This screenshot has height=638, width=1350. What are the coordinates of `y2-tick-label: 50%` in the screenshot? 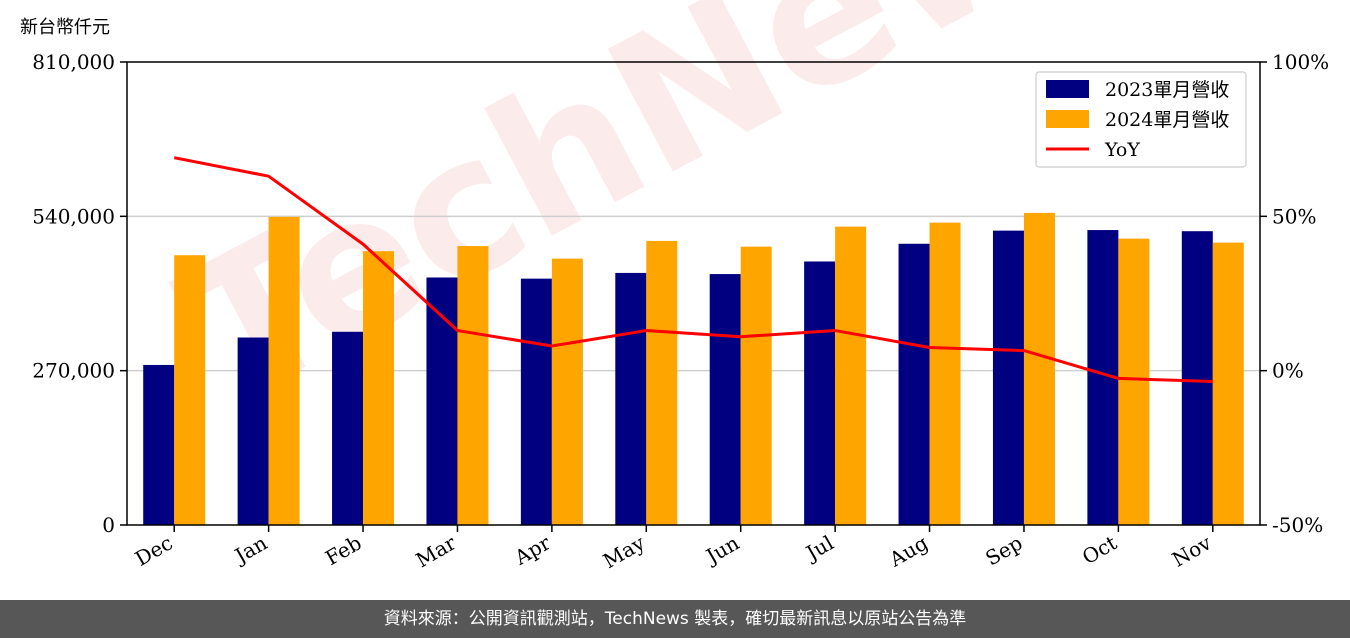 It's located at (1294, 216).